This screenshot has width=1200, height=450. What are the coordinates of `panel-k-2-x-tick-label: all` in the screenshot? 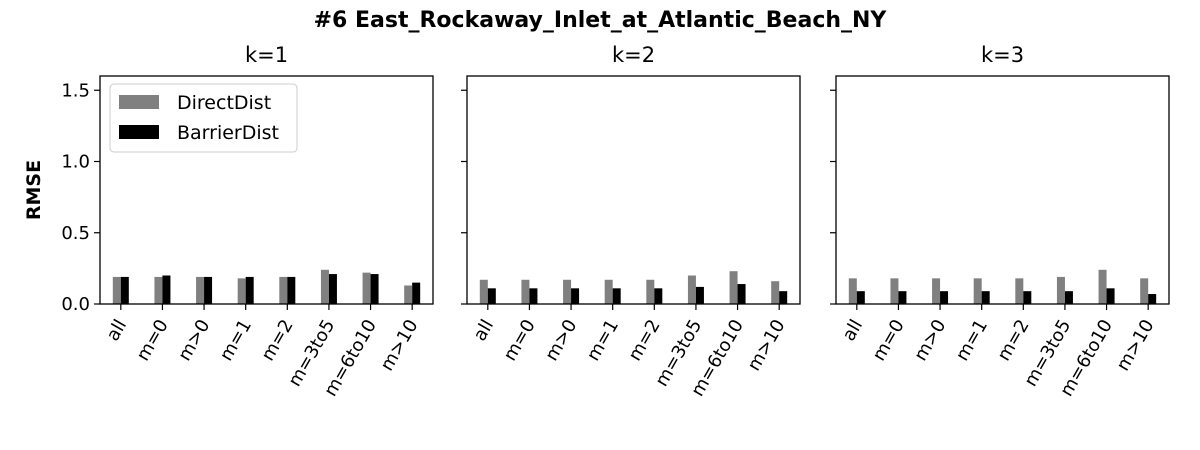 It's located at (483, 330).